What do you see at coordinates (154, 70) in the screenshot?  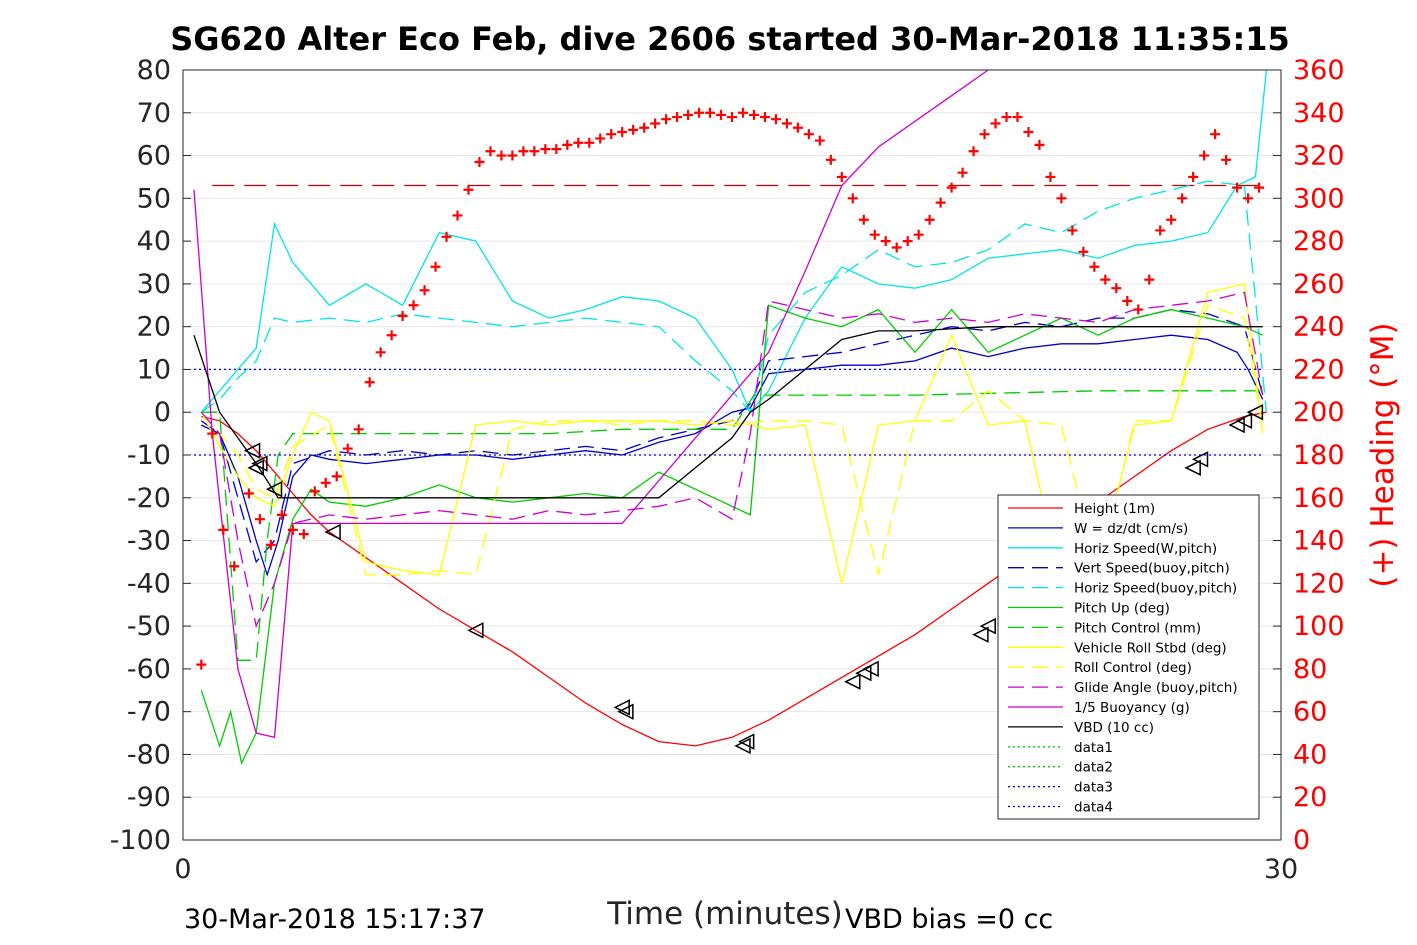 I see `left-tick-label: 80` at bounding box center [154, 70].